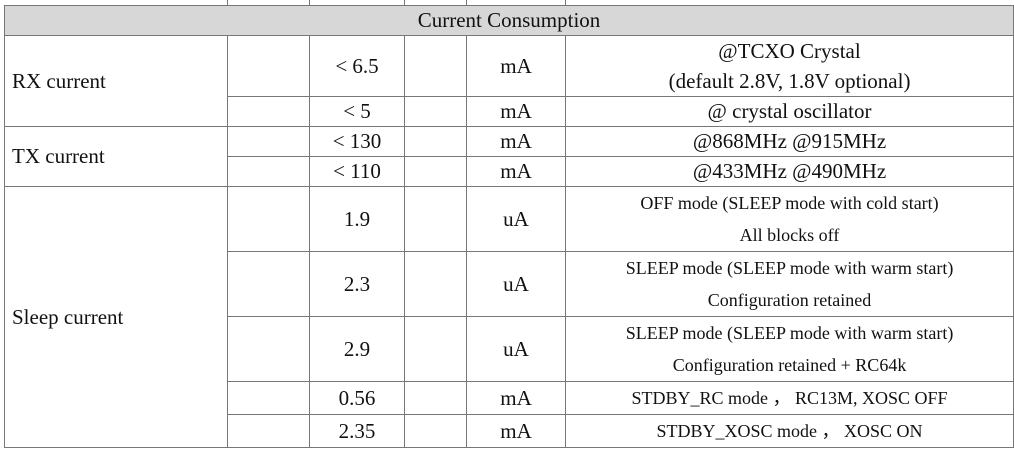  I want to click on table-row: < 5 mA @ crystal oscillator, so click(509, 111).